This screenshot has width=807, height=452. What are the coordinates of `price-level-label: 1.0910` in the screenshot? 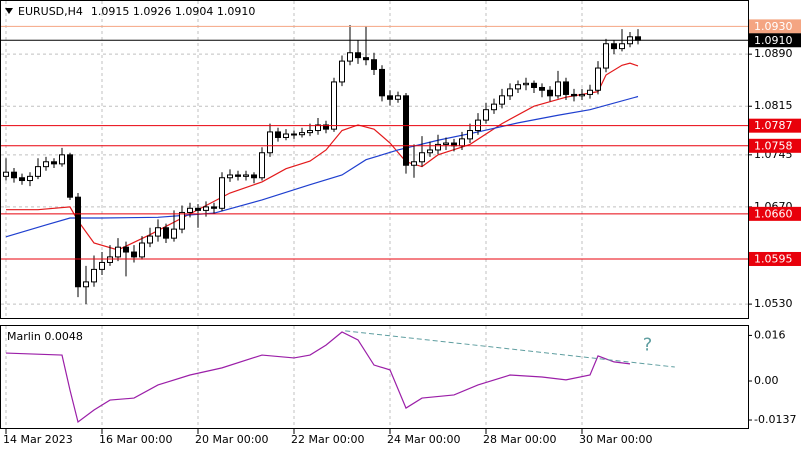 It's located at (773, 40).